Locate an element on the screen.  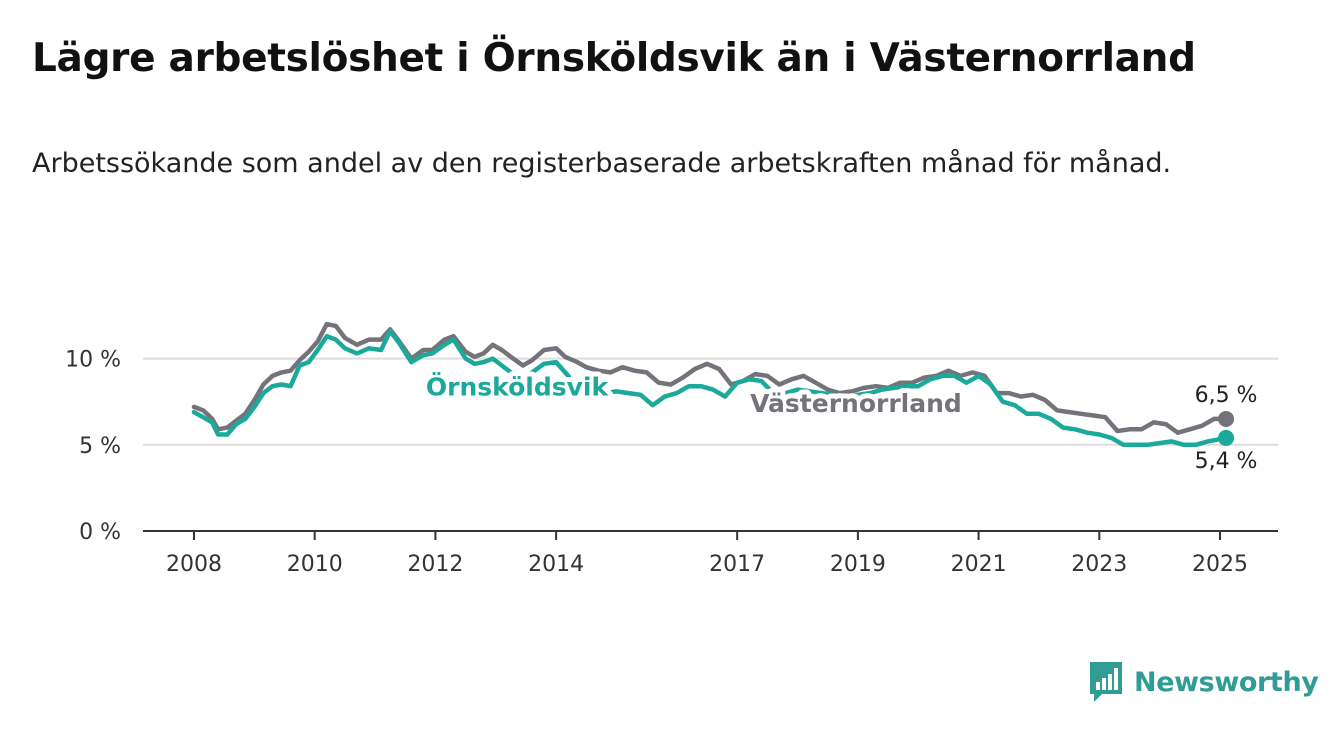
series-line-vasternorrland is located at coordinates (710, 378).